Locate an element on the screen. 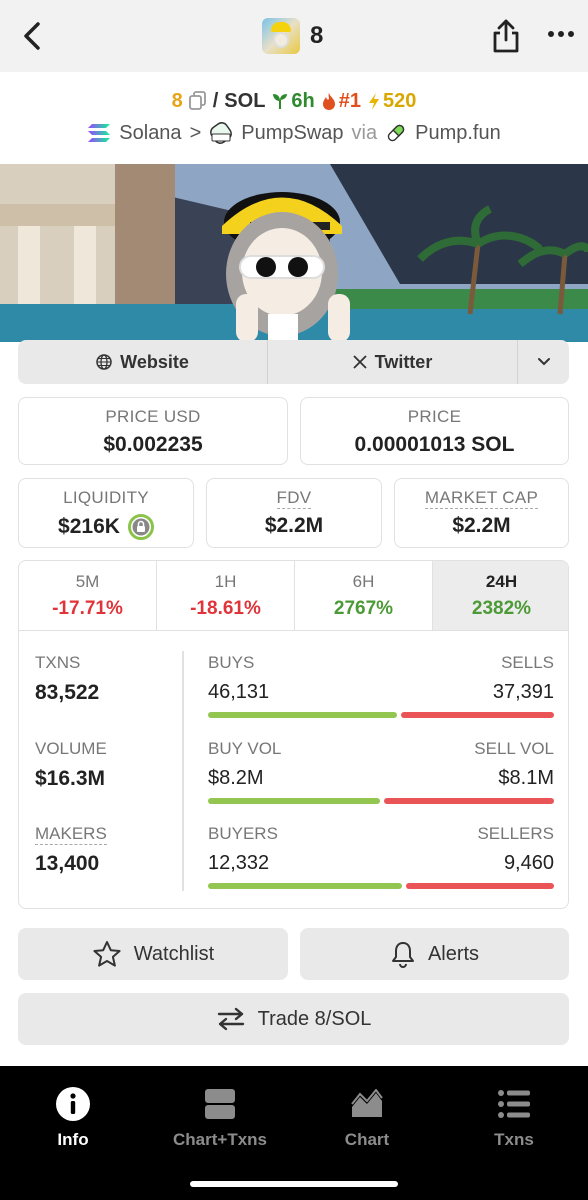 The image size is (588, 1200). twitter-label: Twitter is located at coordinates (403, 361).